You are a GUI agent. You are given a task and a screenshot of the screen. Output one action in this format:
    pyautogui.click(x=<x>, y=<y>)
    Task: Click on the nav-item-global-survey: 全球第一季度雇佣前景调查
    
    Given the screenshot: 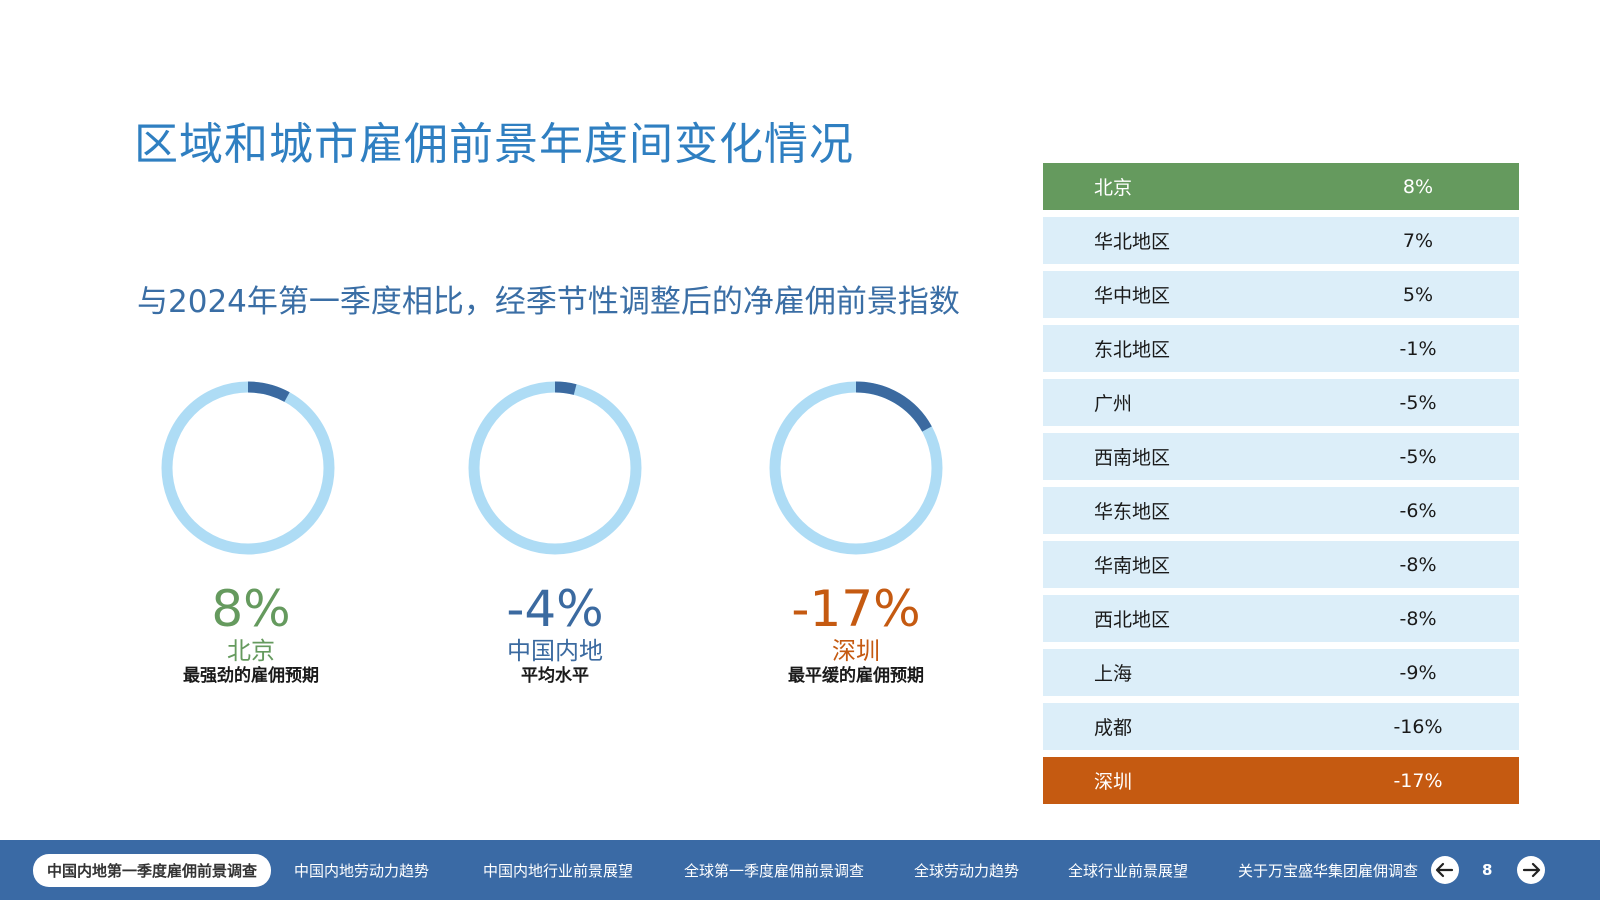 What is the action you would take?
    pyautogui.click(x=774, y=871)
    